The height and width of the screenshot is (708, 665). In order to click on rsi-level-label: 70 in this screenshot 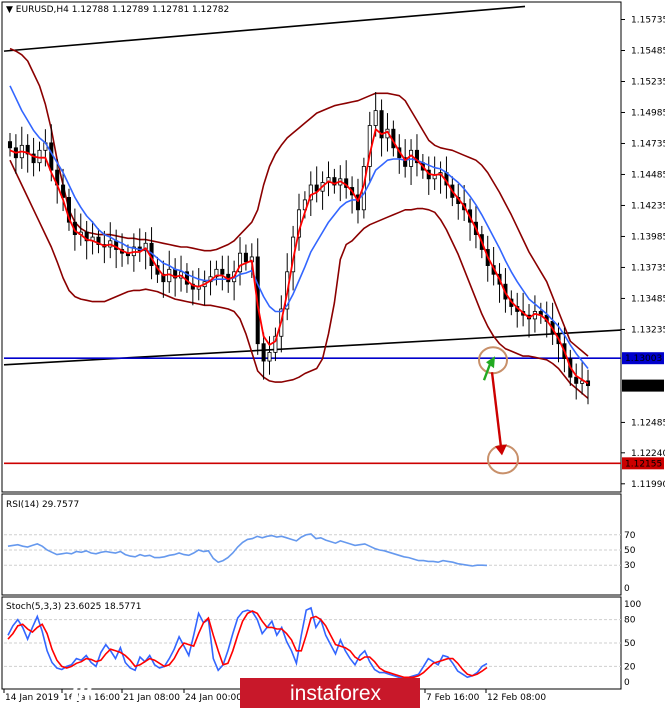, I will do `click(630, 536)`.